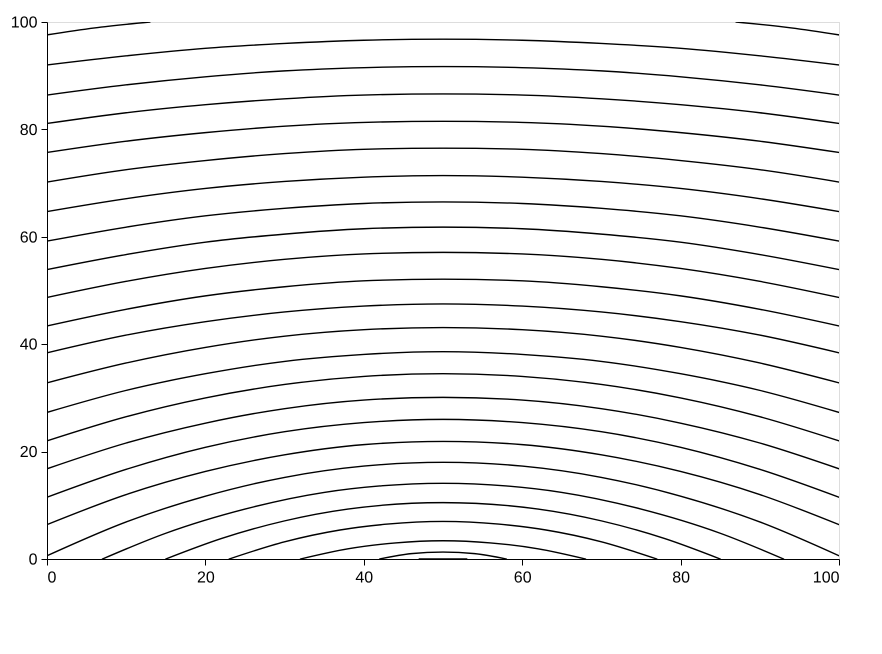 This screenshot has width=882, height=654. I want to click on x-tick-label: 40, so click(364, 578).